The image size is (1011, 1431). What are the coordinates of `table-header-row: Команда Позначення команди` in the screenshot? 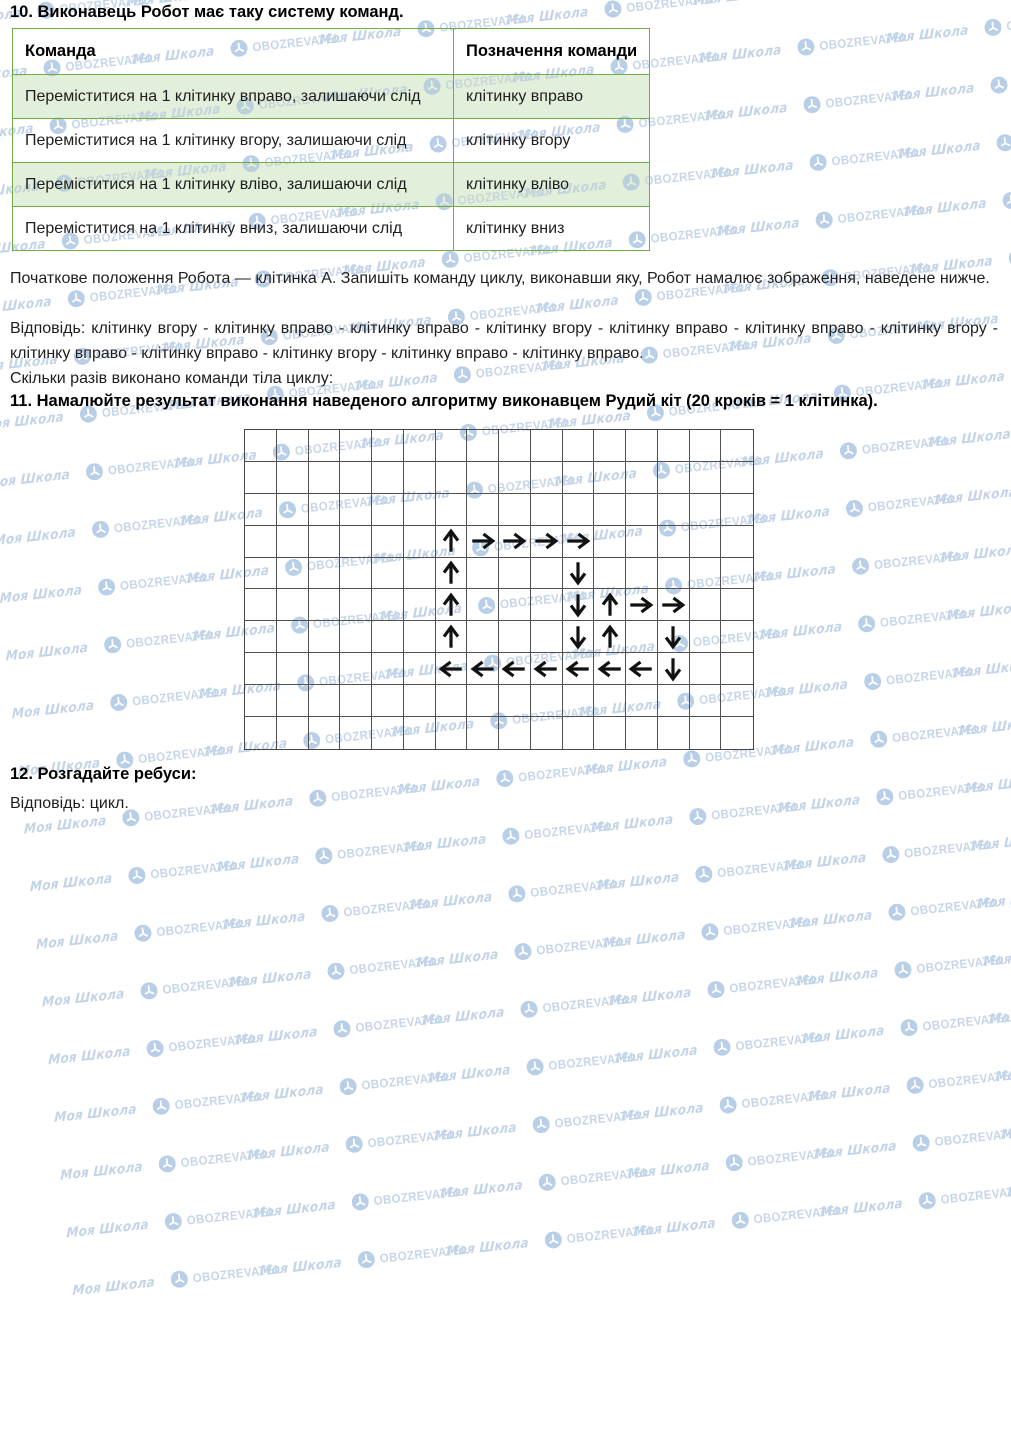 It's located at (331, 51).